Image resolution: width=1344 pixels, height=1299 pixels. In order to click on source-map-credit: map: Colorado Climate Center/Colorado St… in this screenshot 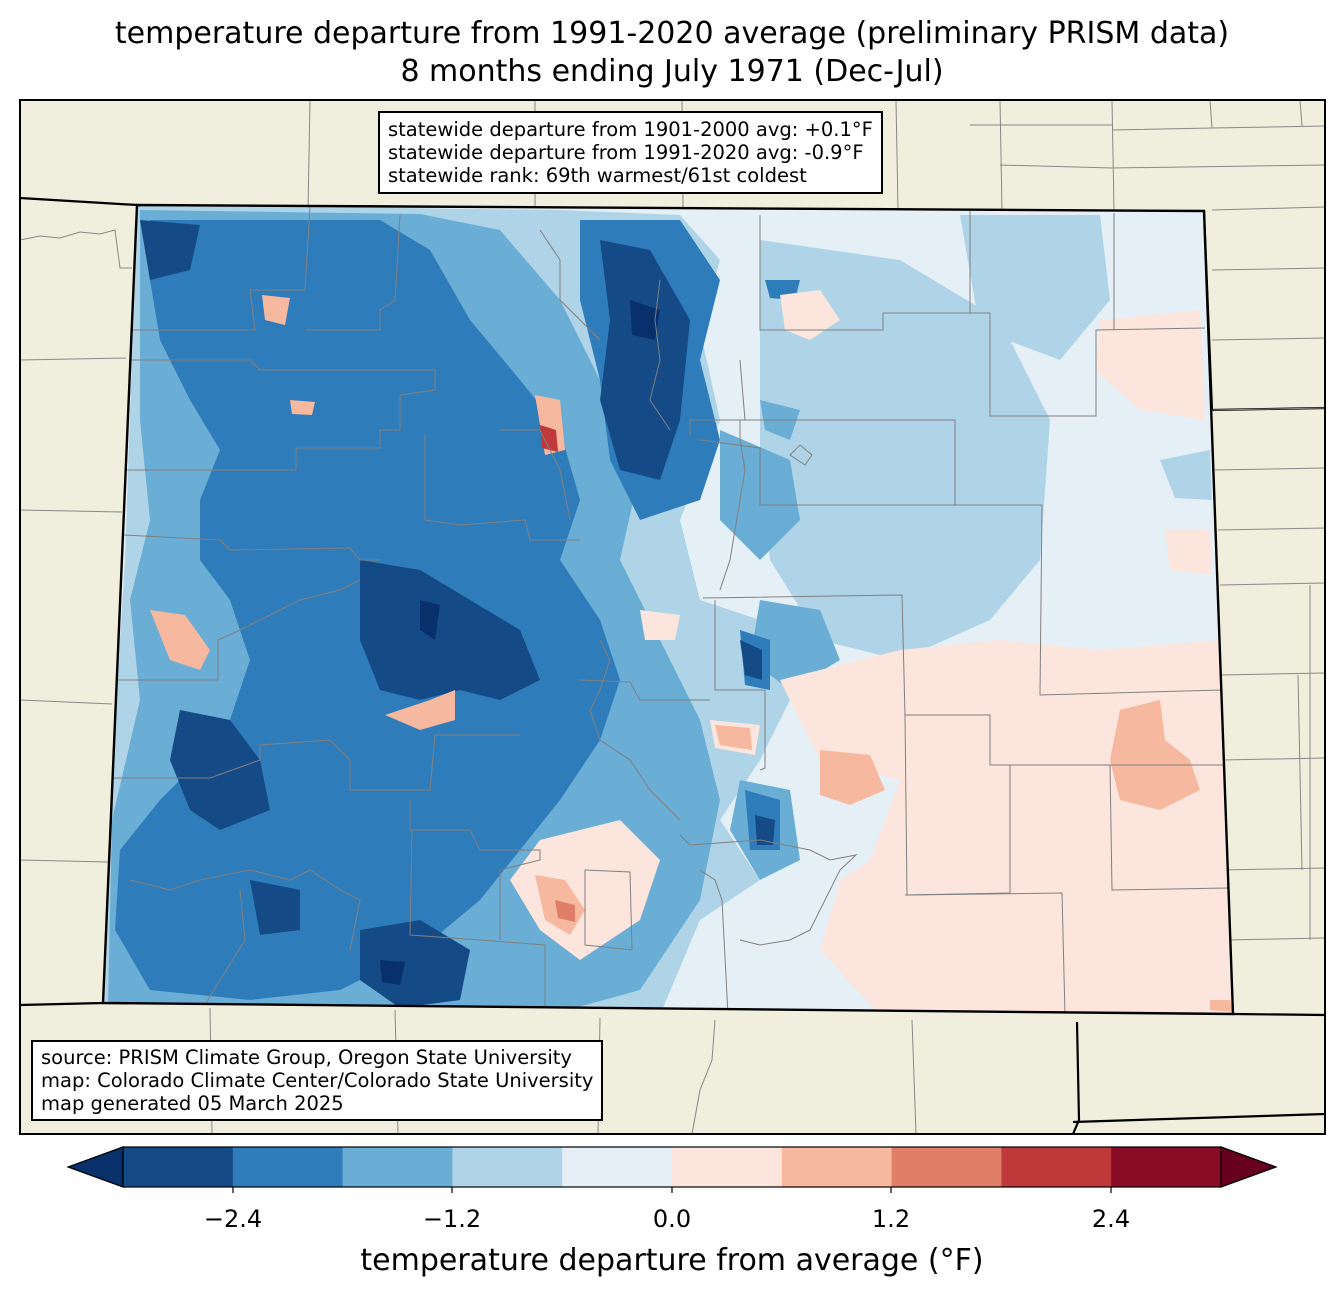, I will do `click(317, 1080)`.